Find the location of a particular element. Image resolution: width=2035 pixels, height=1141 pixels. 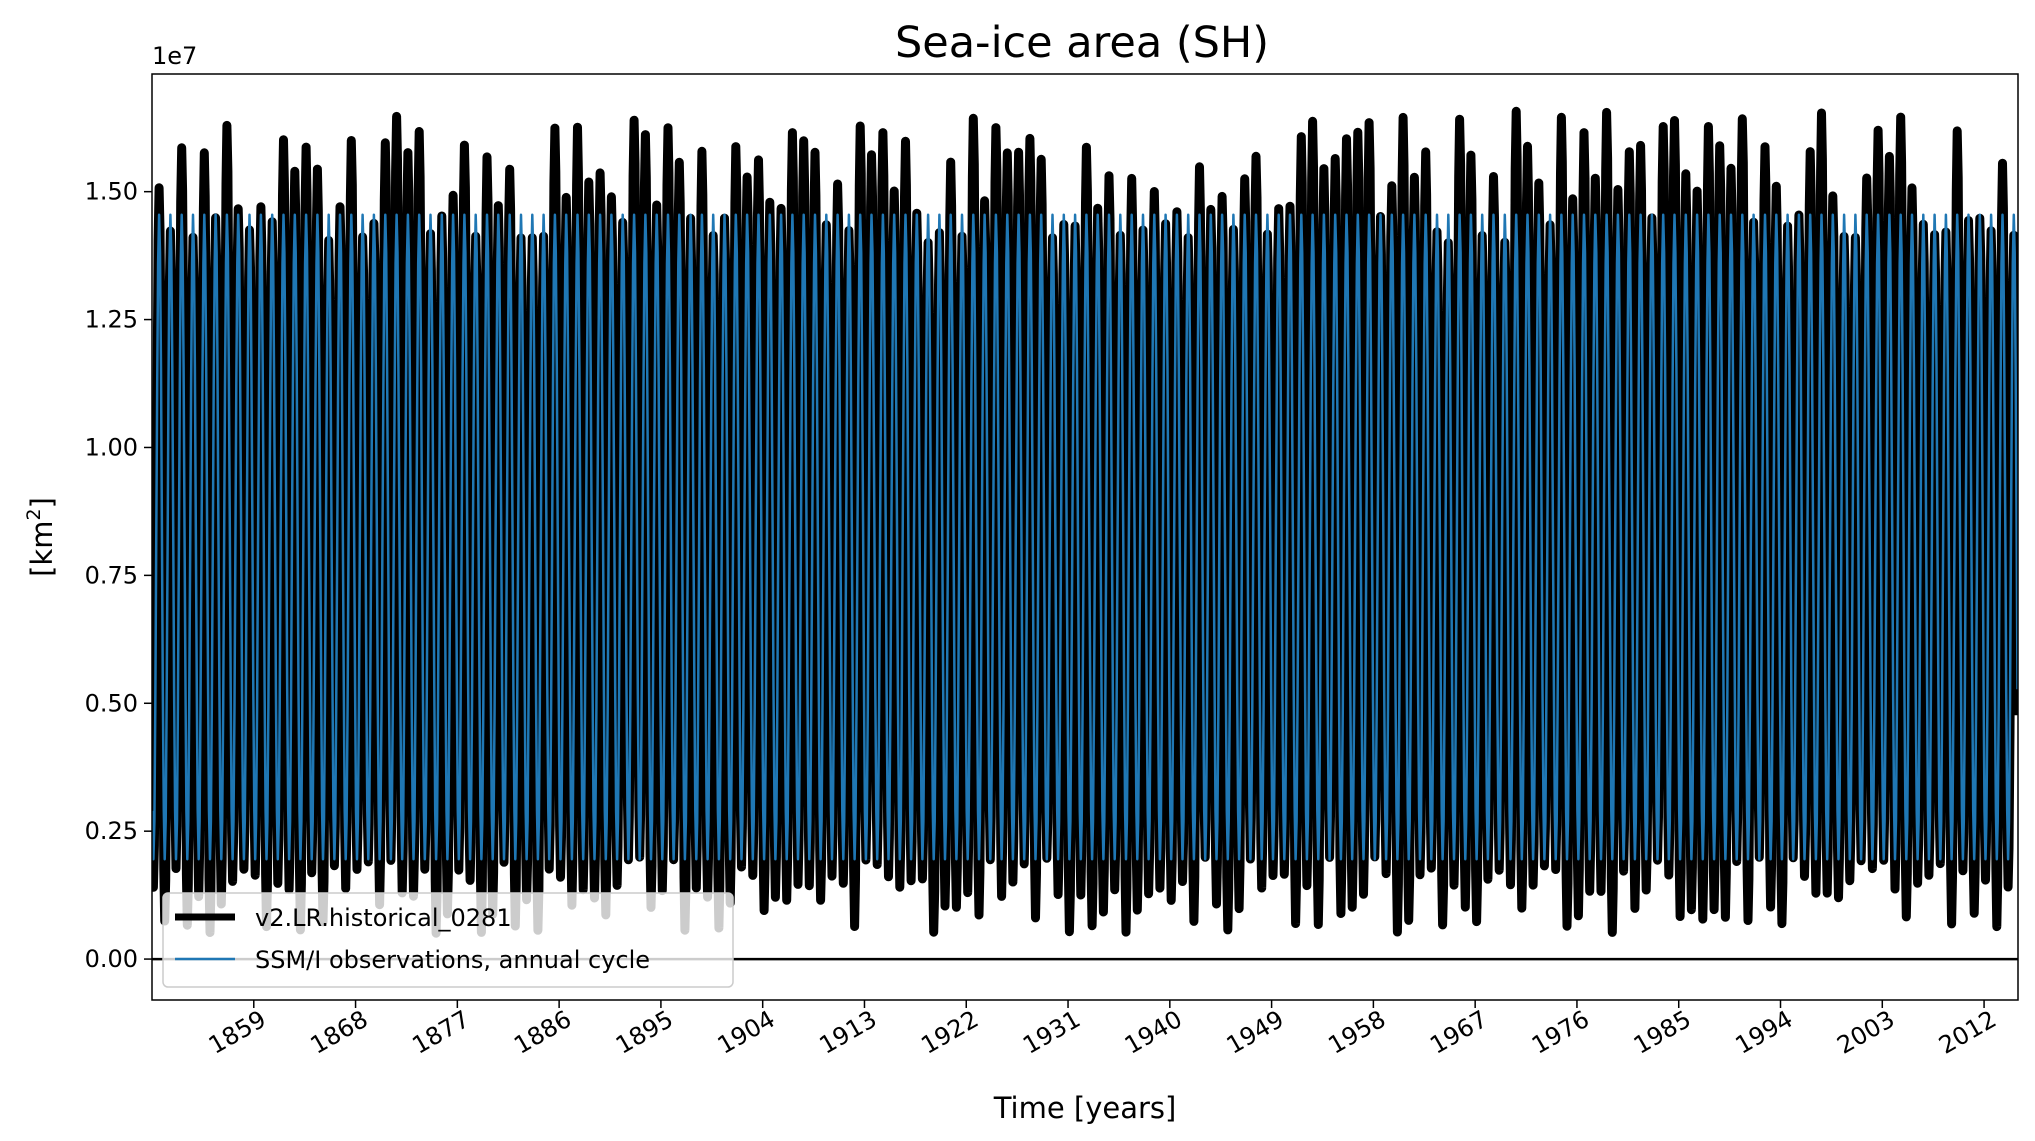

y-tick-label: 0.50 is located at coordinates (111, 703).